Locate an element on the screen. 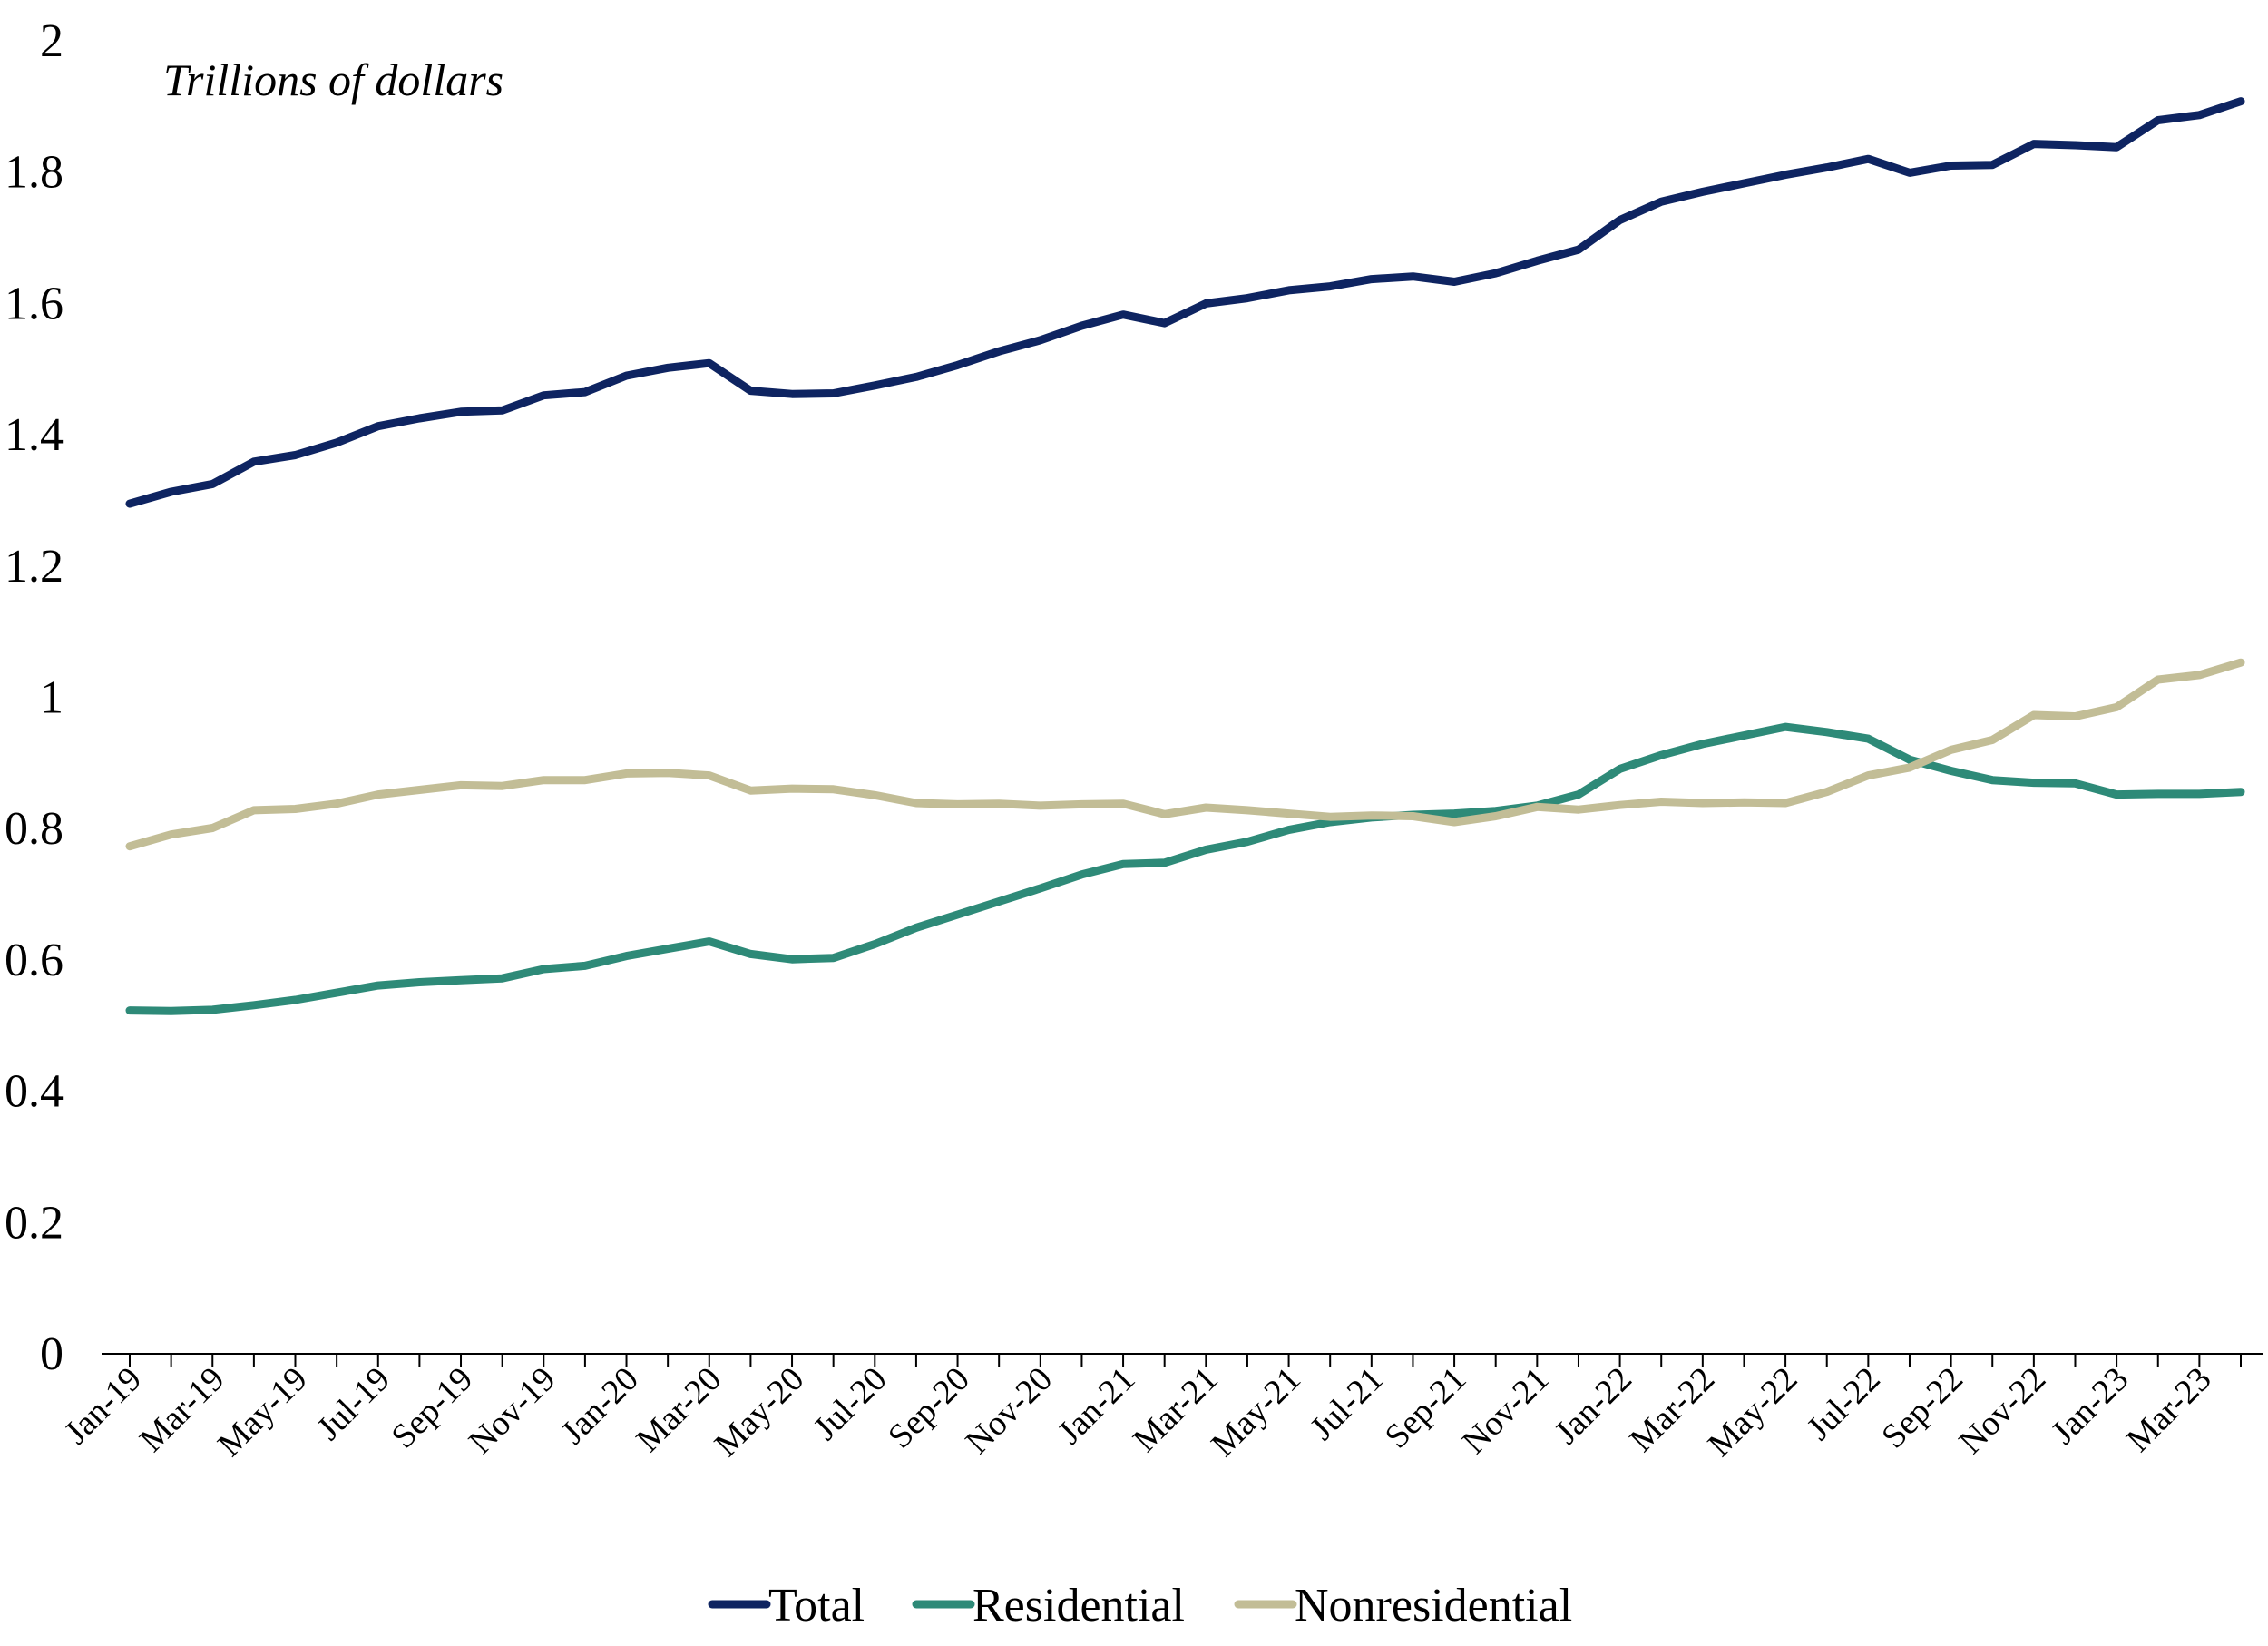 This screenshot has width=2268, height=1646. x-tick-label: Jul-20 is located at coordinates (851, 1404).